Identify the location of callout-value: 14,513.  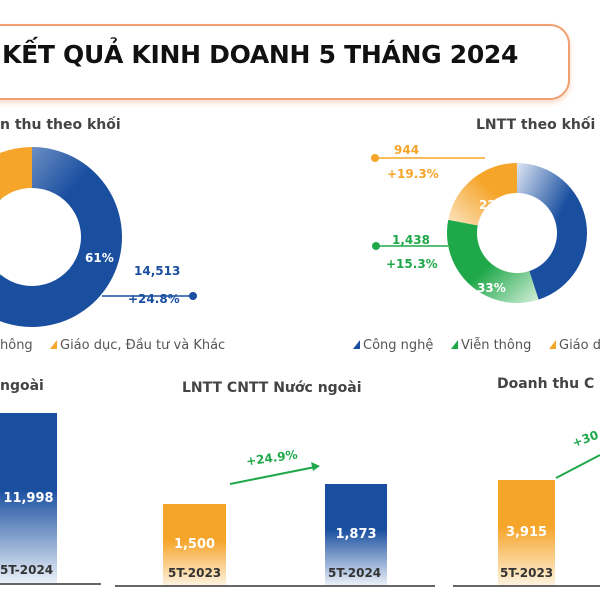
(157, 271).